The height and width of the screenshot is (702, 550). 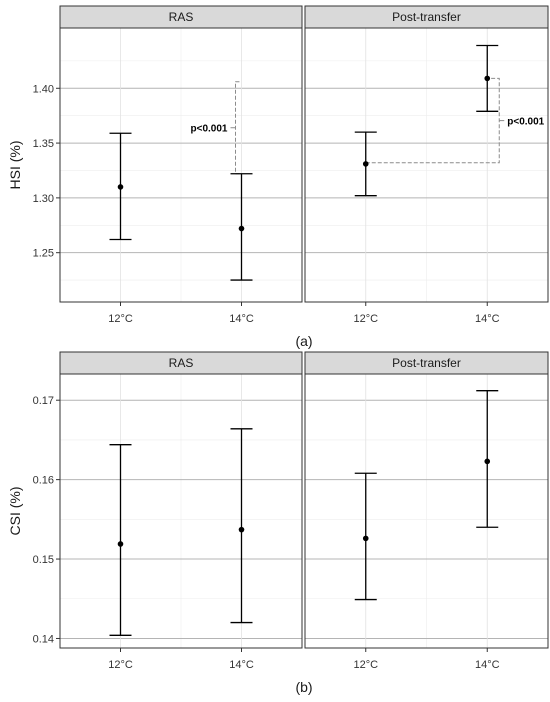 What do you see at coordinates (15, 165) in the screenshot?
I see `y-axis-title: HSI (%)` at bounding box center [15, 165].